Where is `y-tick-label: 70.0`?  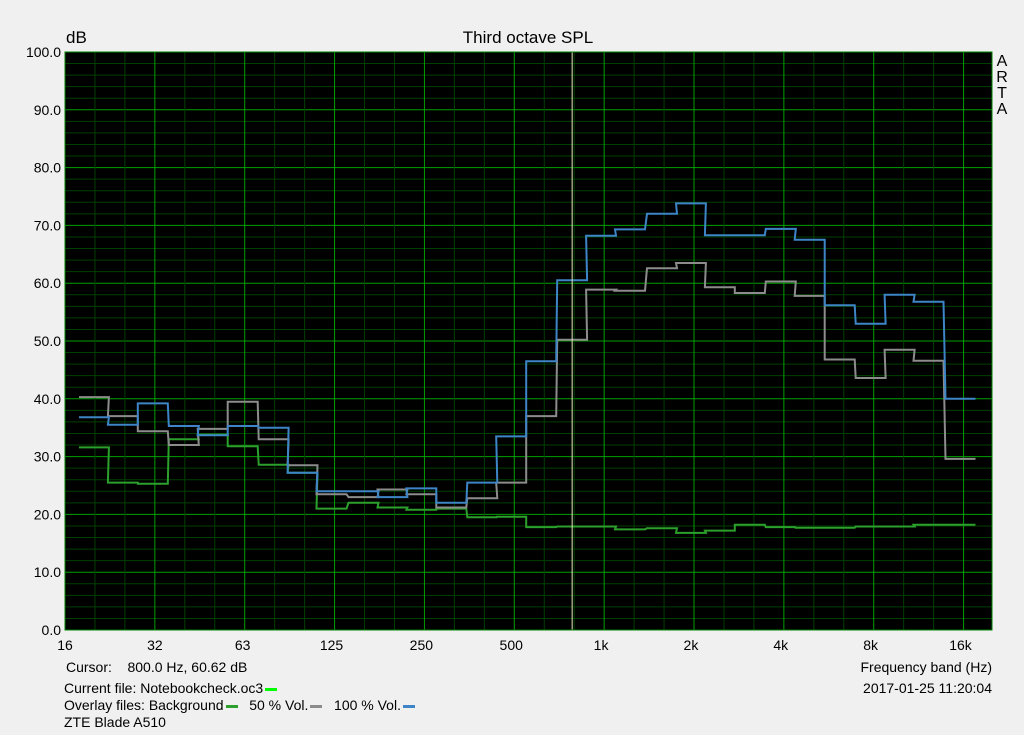
y-tick-label: 70.0 is located at coordinates (47, 225).